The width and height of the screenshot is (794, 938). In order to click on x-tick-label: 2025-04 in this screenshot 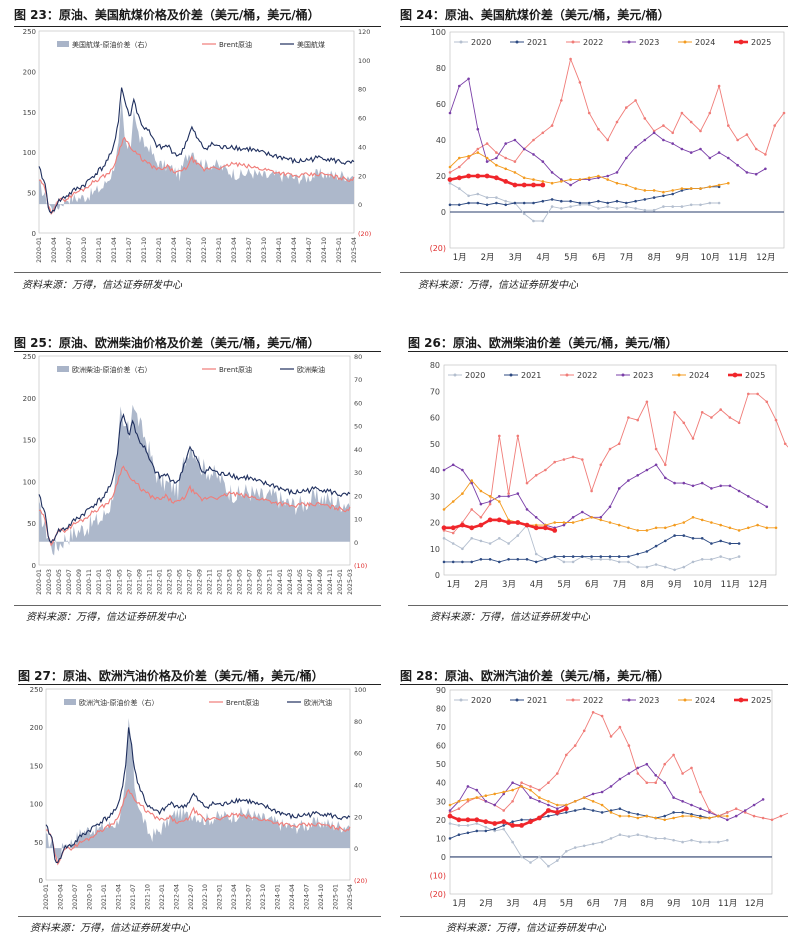, I will do `click(354, 250)`.